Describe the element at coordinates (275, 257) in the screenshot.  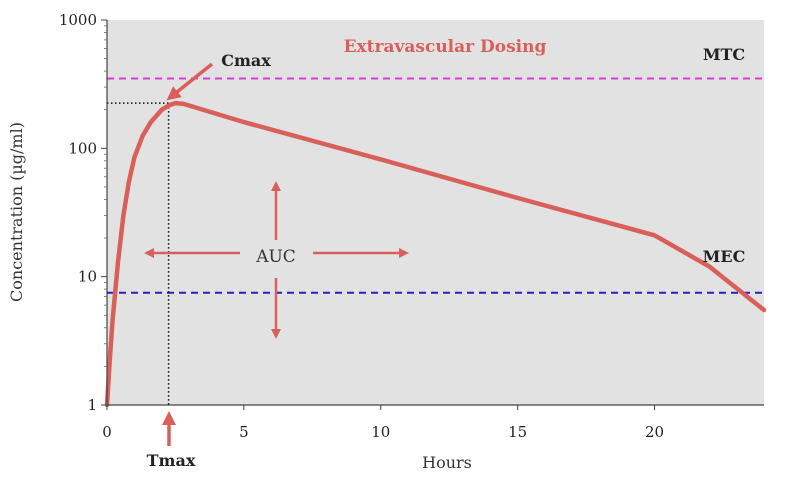
I see `auc-label: AUC` at that location.